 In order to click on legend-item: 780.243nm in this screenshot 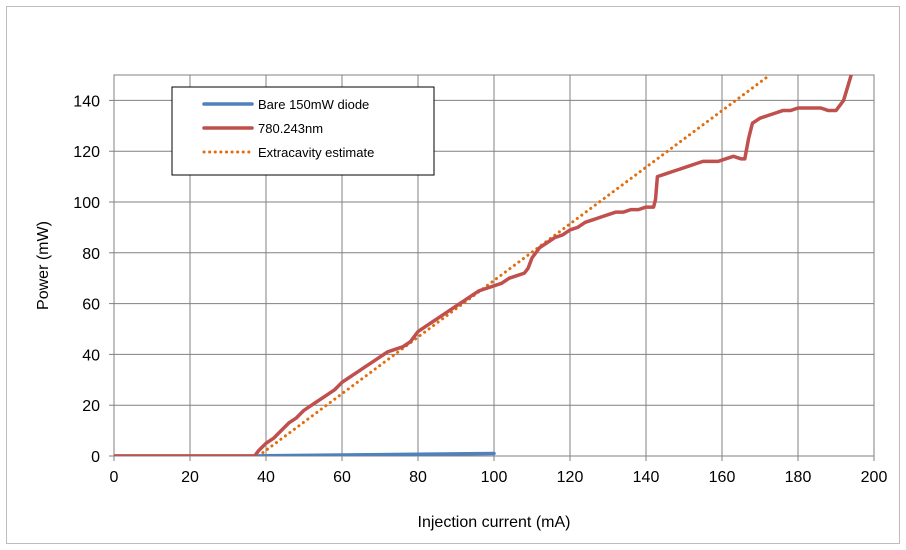, I will do `click(262, 128)`.